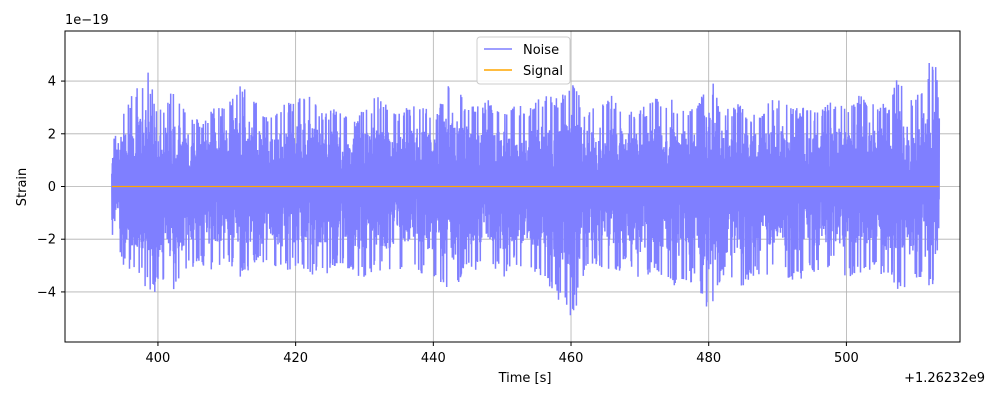 This screenshot has height=400, width=1000. I want to click on x-axis-label: Time [s], so click(525, 378).